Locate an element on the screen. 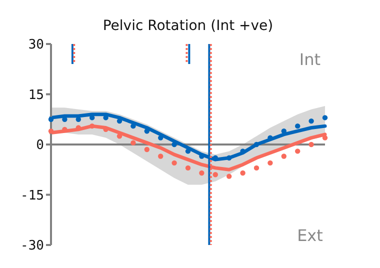  y-tick-label: 0 is located at coordinates (40, 146).